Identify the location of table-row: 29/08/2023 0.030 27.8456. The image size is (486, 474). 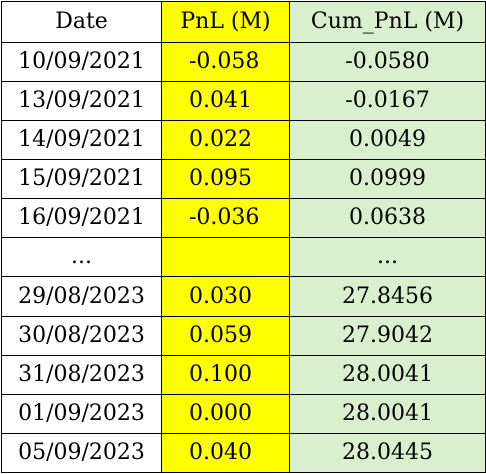
(243, 296).